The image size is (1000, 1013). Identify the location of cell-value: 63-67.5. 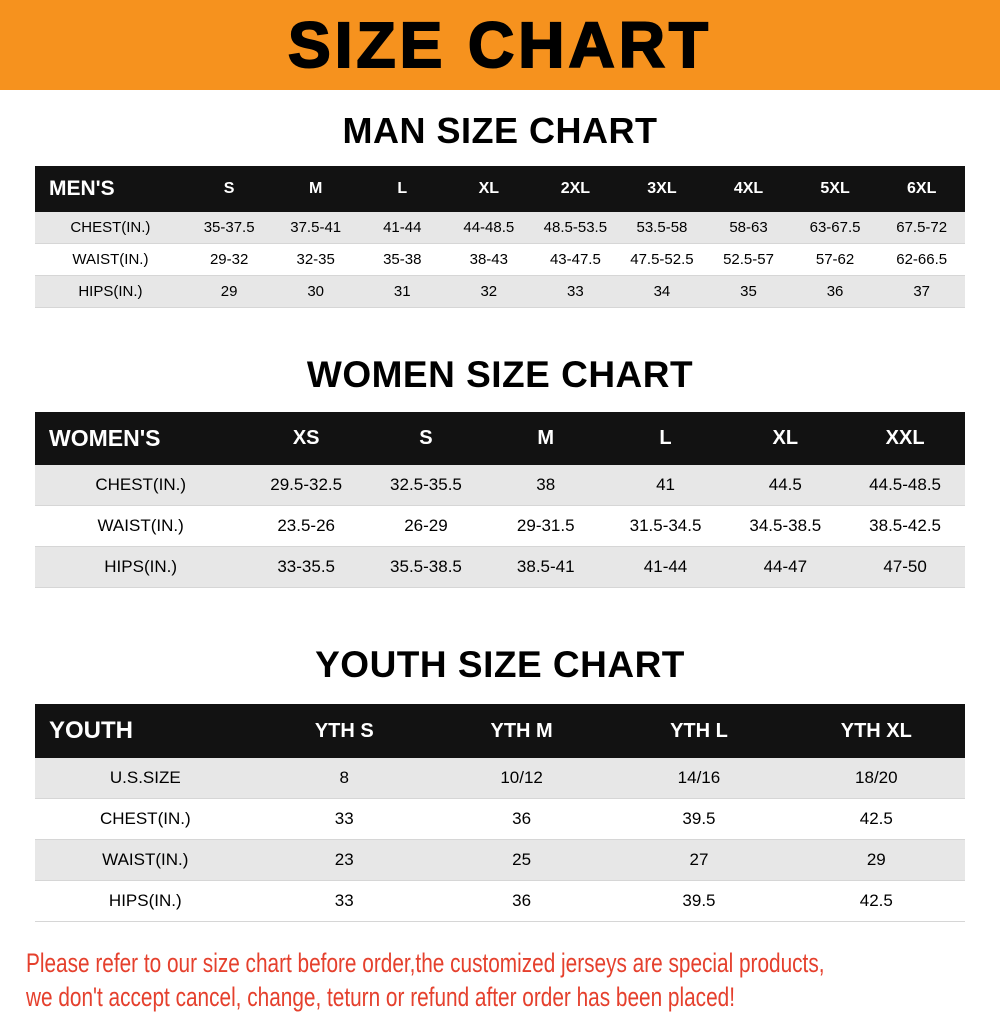
(835, 227).